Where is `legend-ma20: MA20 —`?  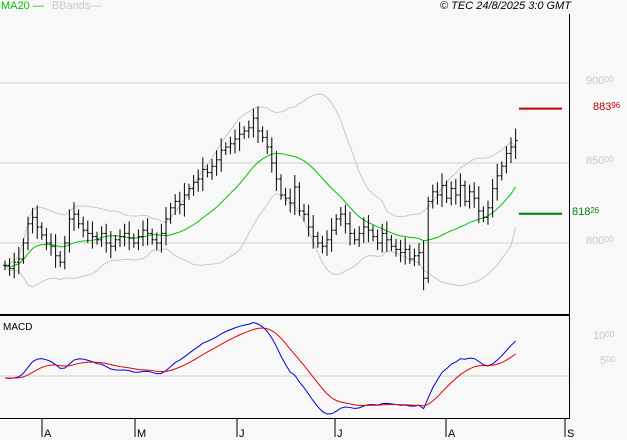
legend-ma20: MA20 — is located at coordinates (22, 6).